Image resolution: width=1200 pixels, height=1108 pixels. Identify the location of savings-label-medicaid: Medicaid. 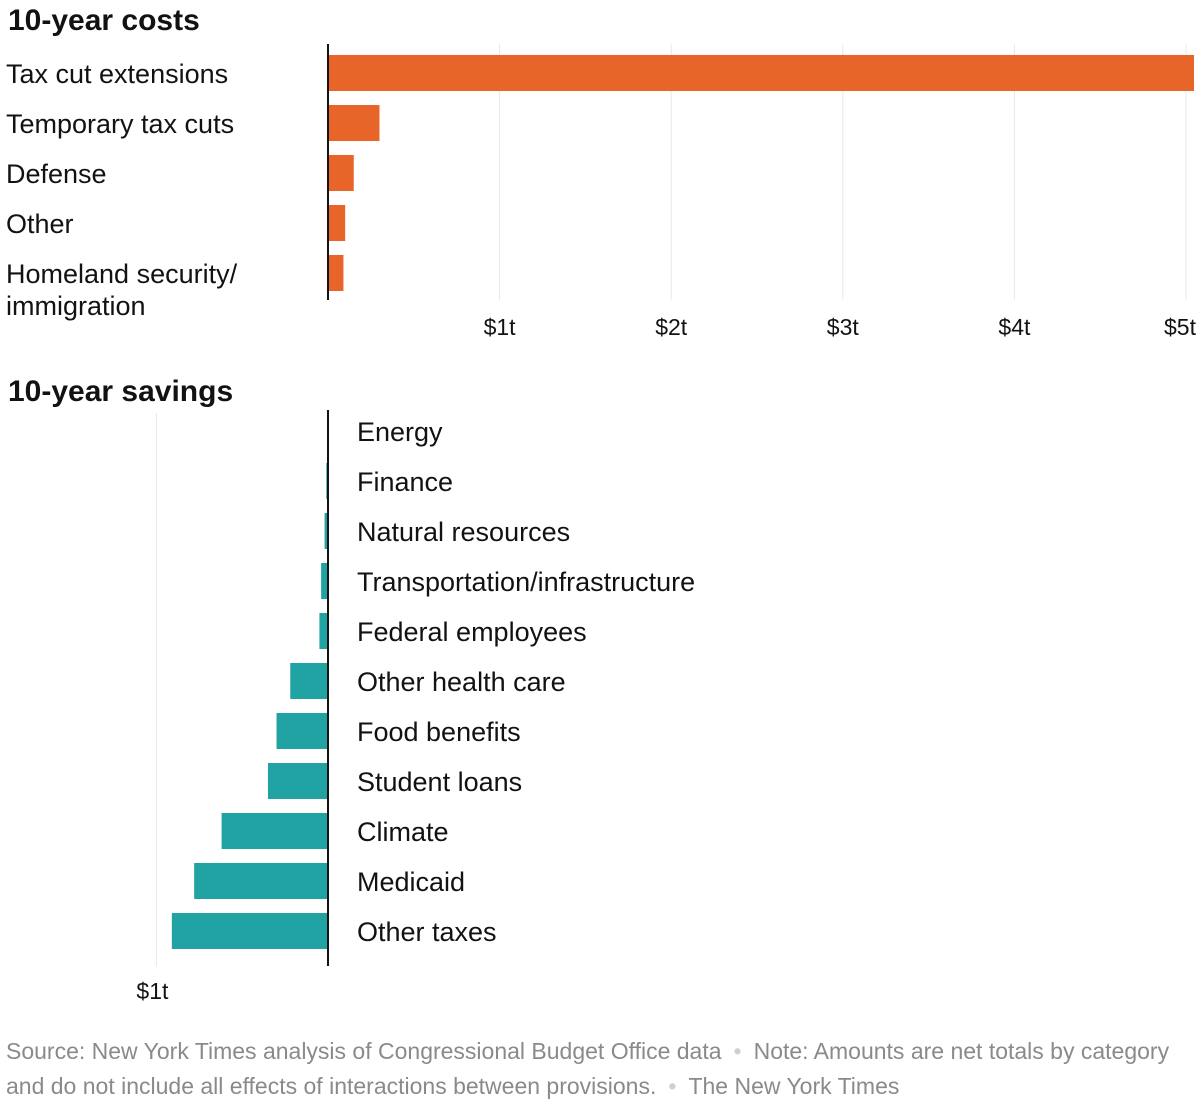
(411, 882).